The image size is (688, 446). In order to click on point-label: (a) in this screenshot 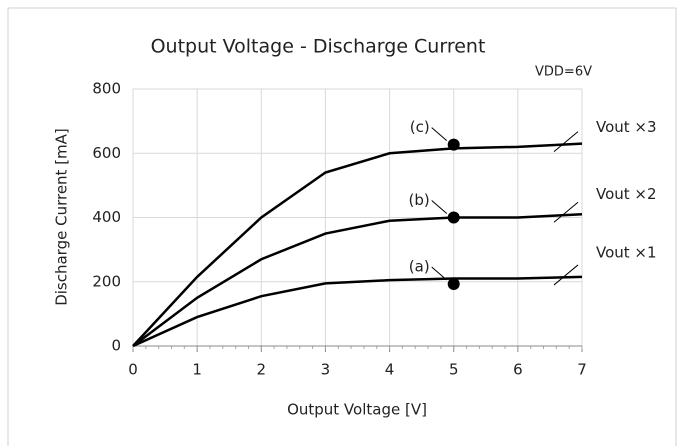, I will do `click(419, 266)`.